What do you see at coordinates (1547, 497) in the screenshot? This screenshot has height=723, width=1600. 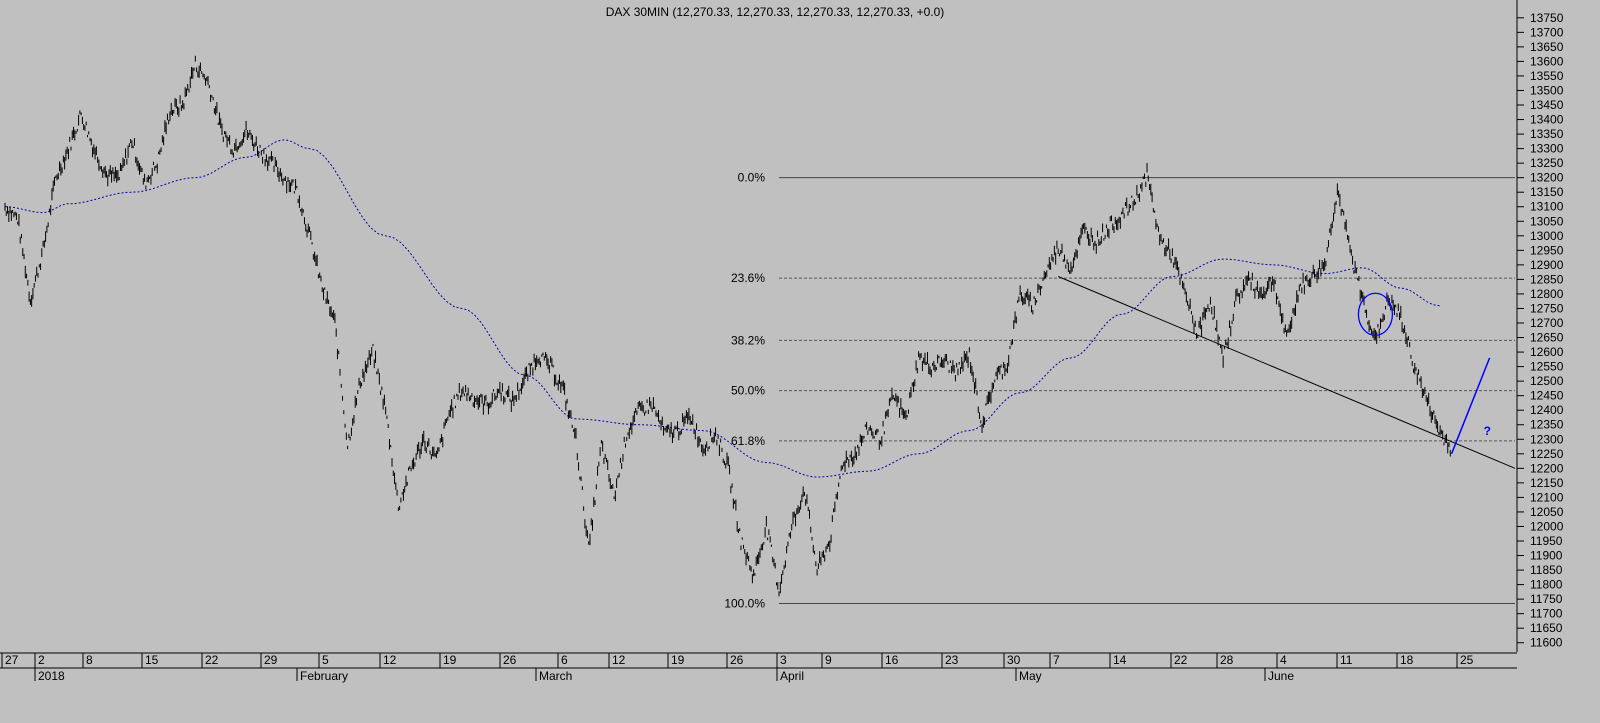 I see `y-tick-label: 12100` at bounding box center [1547, 497].